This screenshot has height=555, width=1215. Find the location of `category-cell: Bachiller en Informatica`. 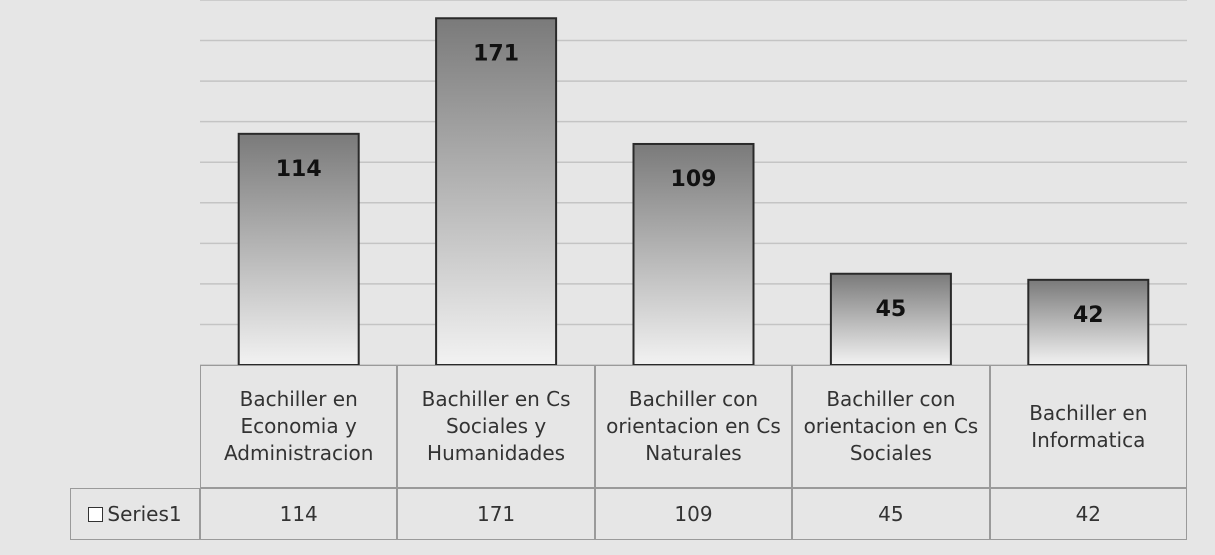

category-cell: Bachiller en Informatica is located at coordinates (1088, 426).